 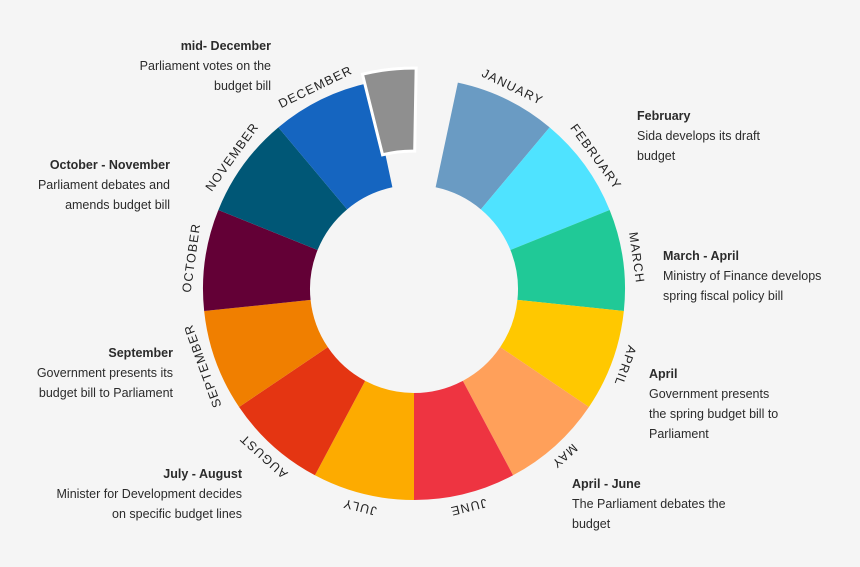 What do you see at coordinates (562, 353) in the screenshot?
I see `segment-april` at bounding box center [562, 353].